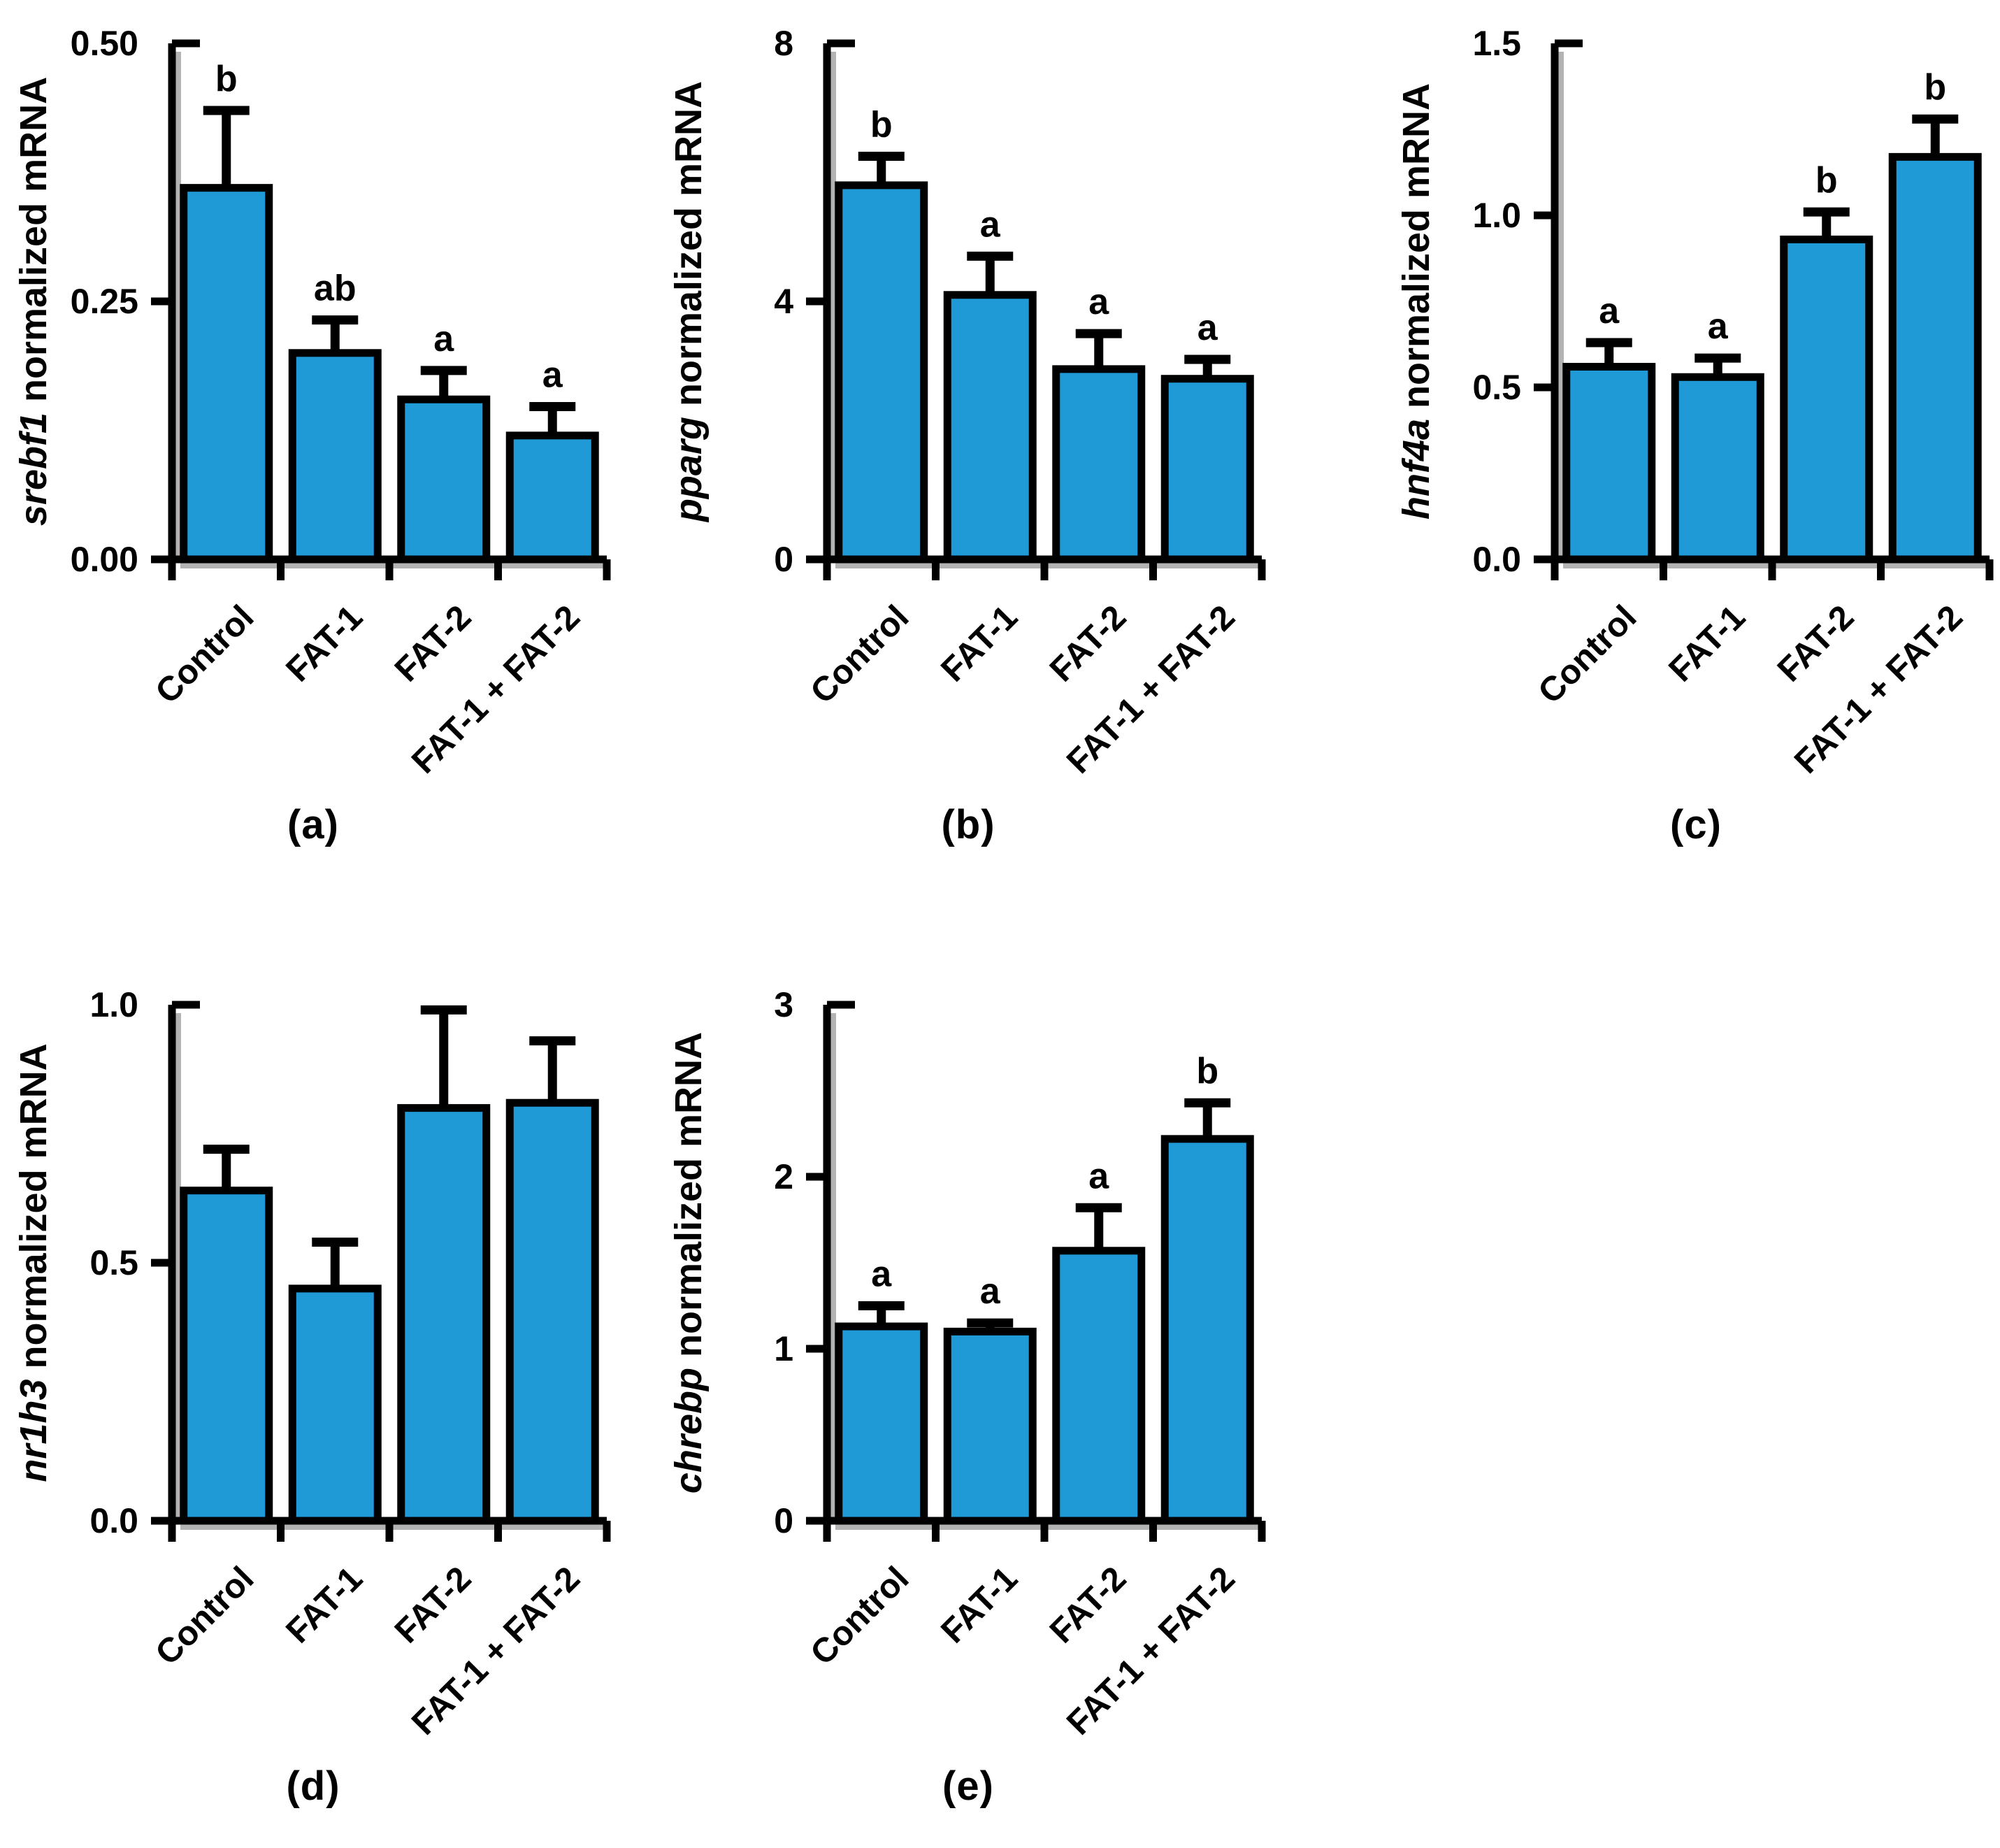 The image size is (2000, 1848). What do you see at coordinates (968, 1786) in the screenshot?
I see `chart-e-caption: (e)` at bounding box center [968, 1786].